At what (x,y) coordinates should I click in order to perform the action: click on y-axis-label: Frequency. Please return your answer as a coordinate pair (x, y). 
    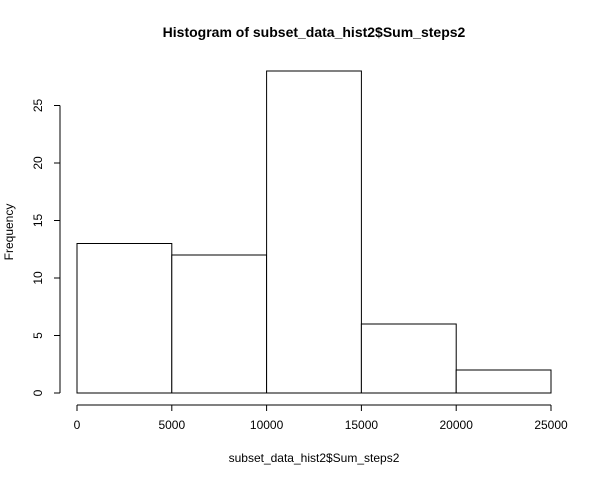
    Looking at the image, I should click on (9, 232).